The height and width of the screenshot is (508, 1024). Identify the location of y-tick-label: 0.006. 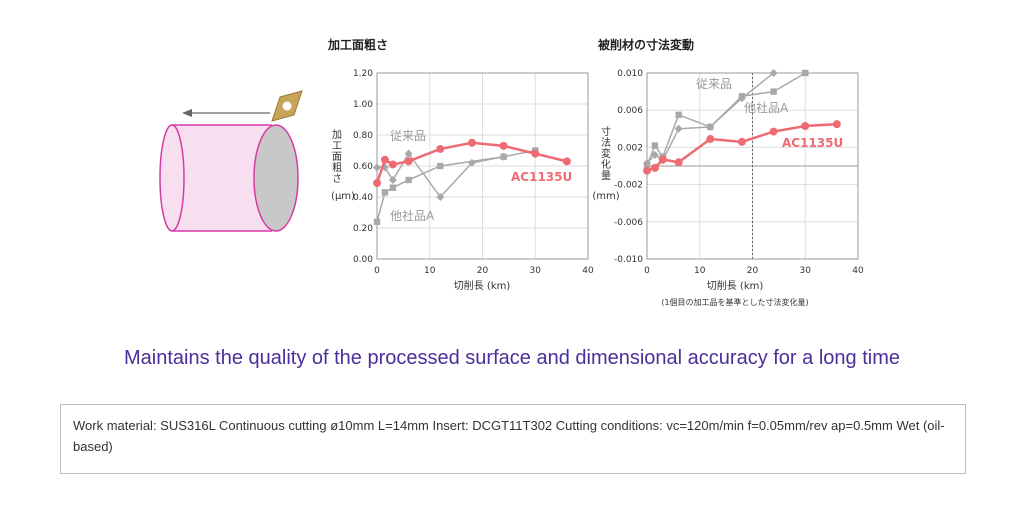
(630, 111).